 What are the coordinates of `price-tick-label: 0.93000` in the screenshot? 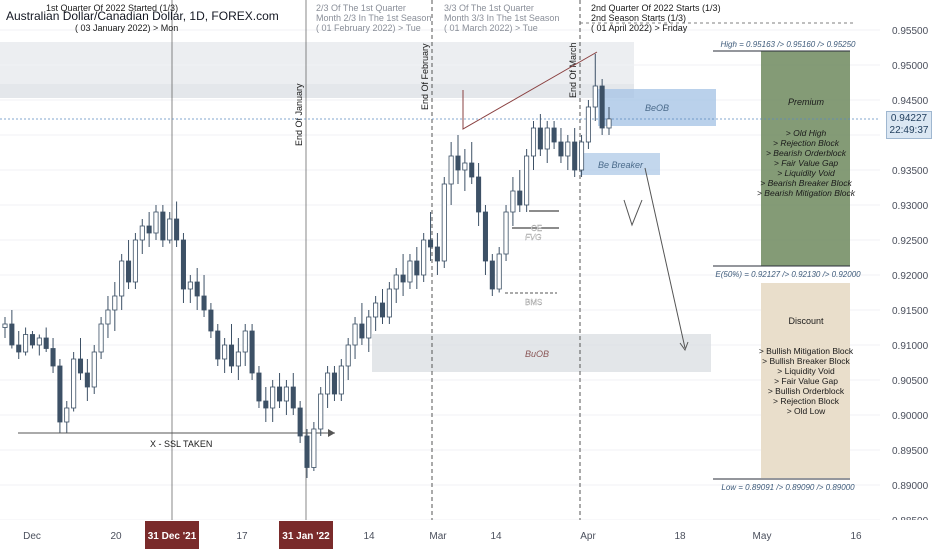 It's located at (910, 206).